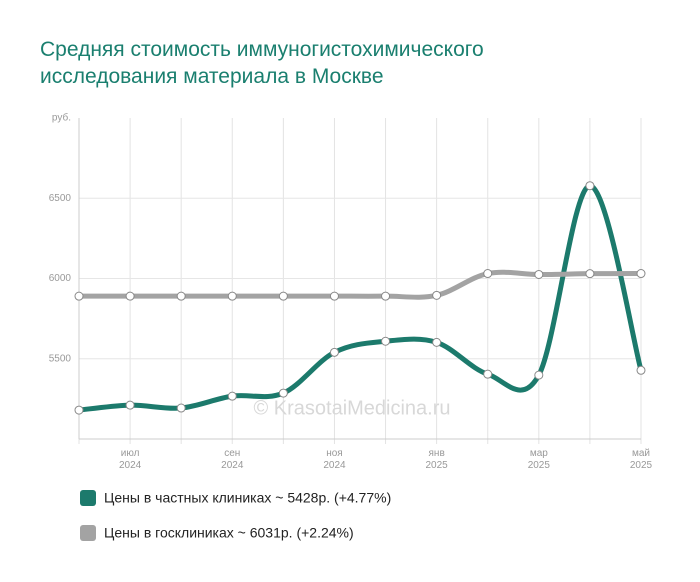 This screenshot has height=582, width=700. What do you see at coordinates (130, 459) in the screenshot?
I see `x-tick-label: июл 2024` at bounding box center [130, 459].